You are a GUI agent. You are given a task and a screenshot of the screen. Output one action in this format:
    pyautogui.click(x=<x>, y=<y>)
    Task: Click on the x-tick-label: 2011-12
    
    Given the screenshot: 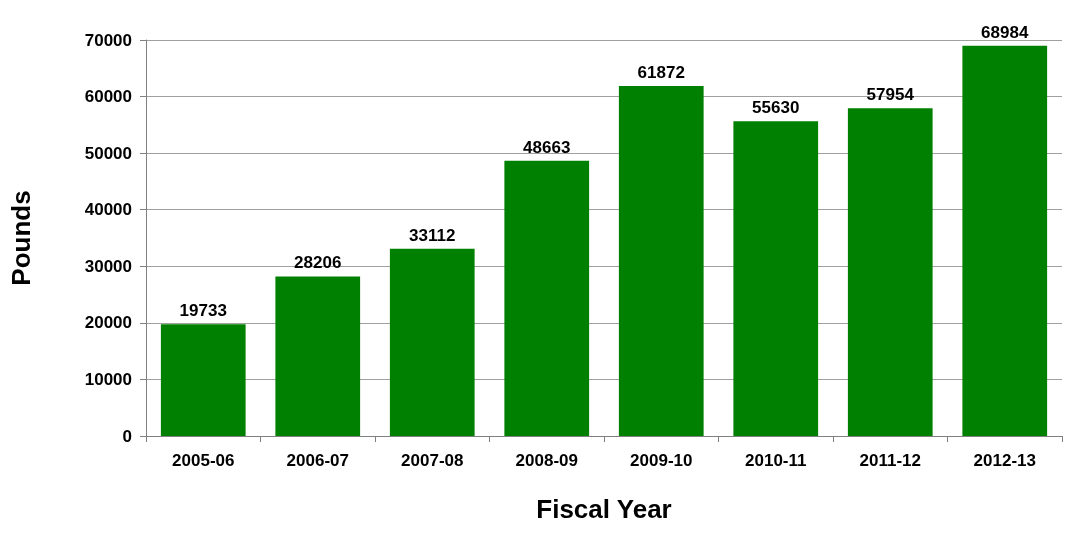 What is the action you would take?
    pyautogui.click(x=890, y=460)
    